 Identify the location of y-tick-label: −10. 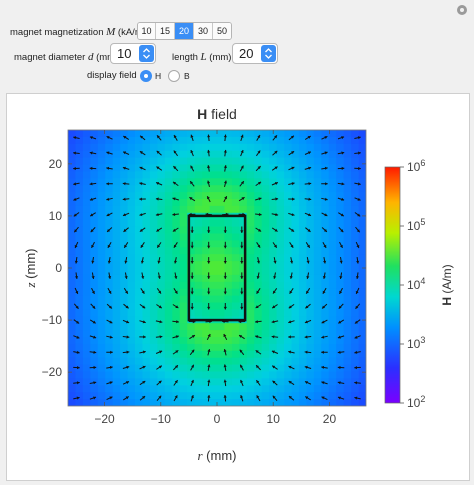
(52, 320).